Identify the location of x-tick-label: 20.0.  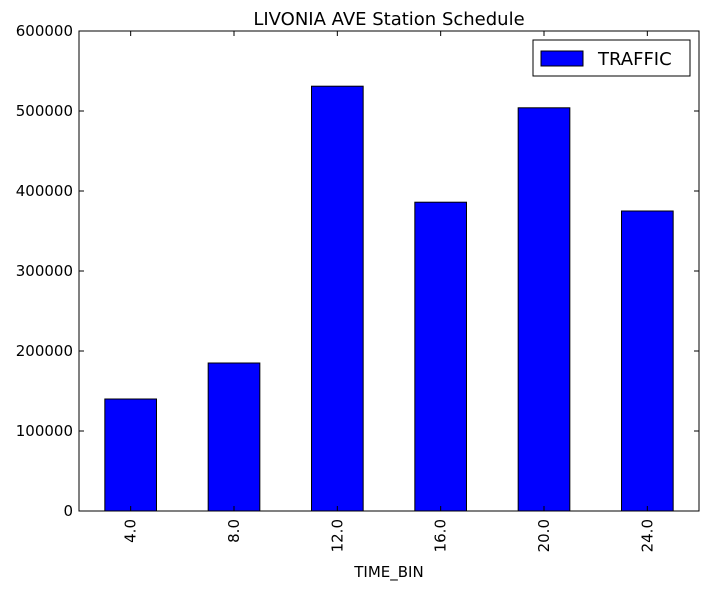
(544, 535).